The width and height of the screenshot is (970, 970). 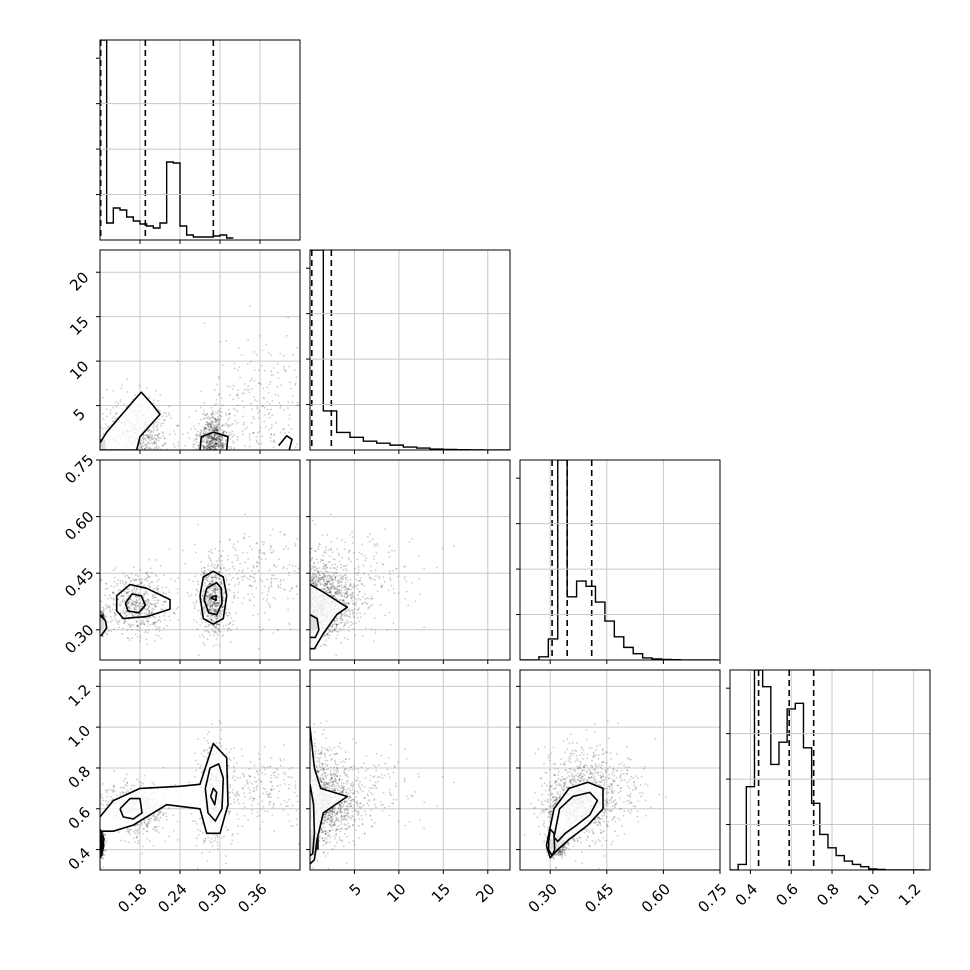 What do you see at coordinates (181, 557) in the screenshot?
I see `panel-2-0: 0.300.450.600.75` at bounding box center [181, 557].